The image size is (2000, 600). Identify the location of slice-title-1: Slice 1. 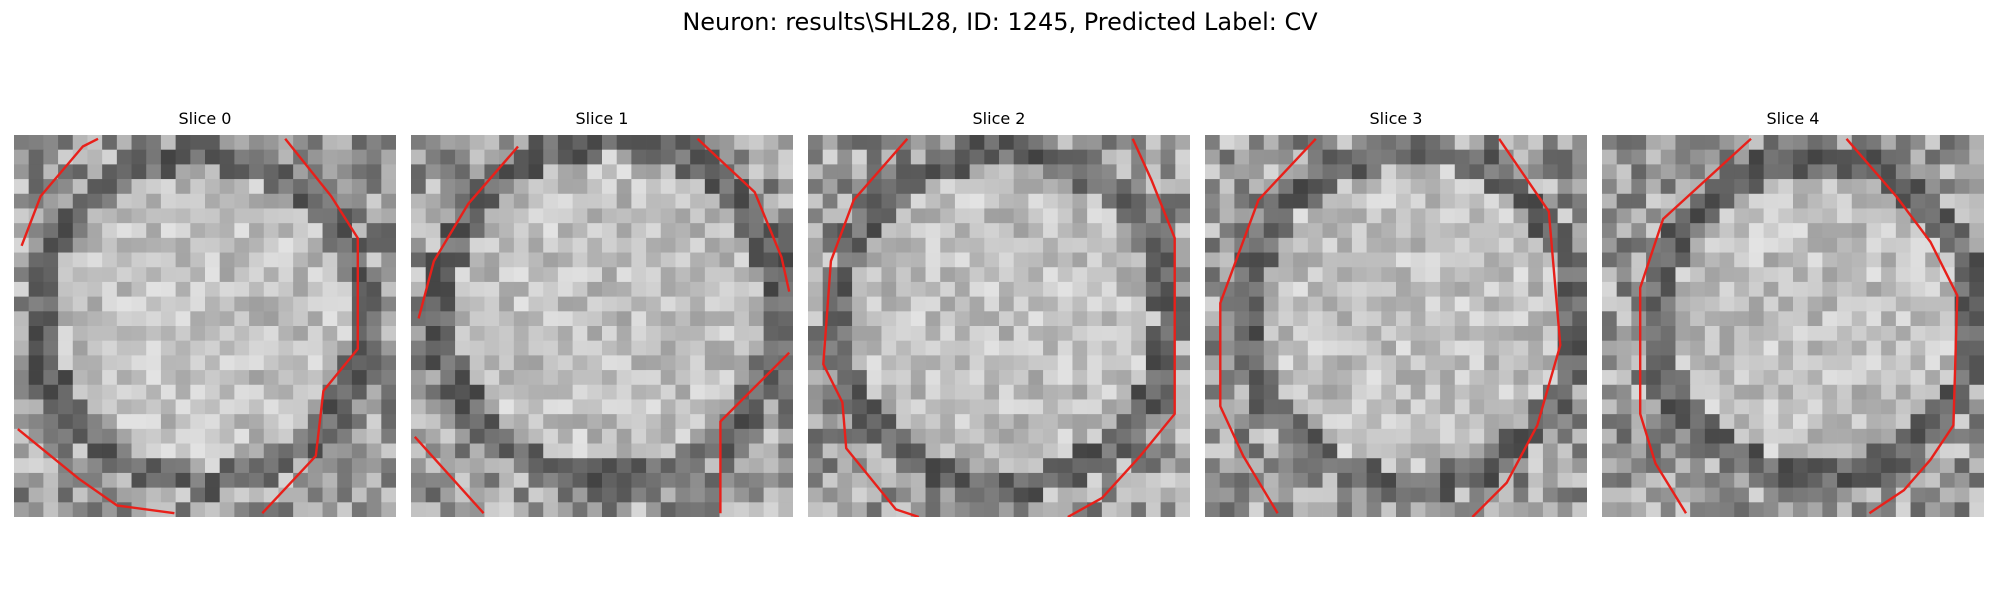
(602, 118).